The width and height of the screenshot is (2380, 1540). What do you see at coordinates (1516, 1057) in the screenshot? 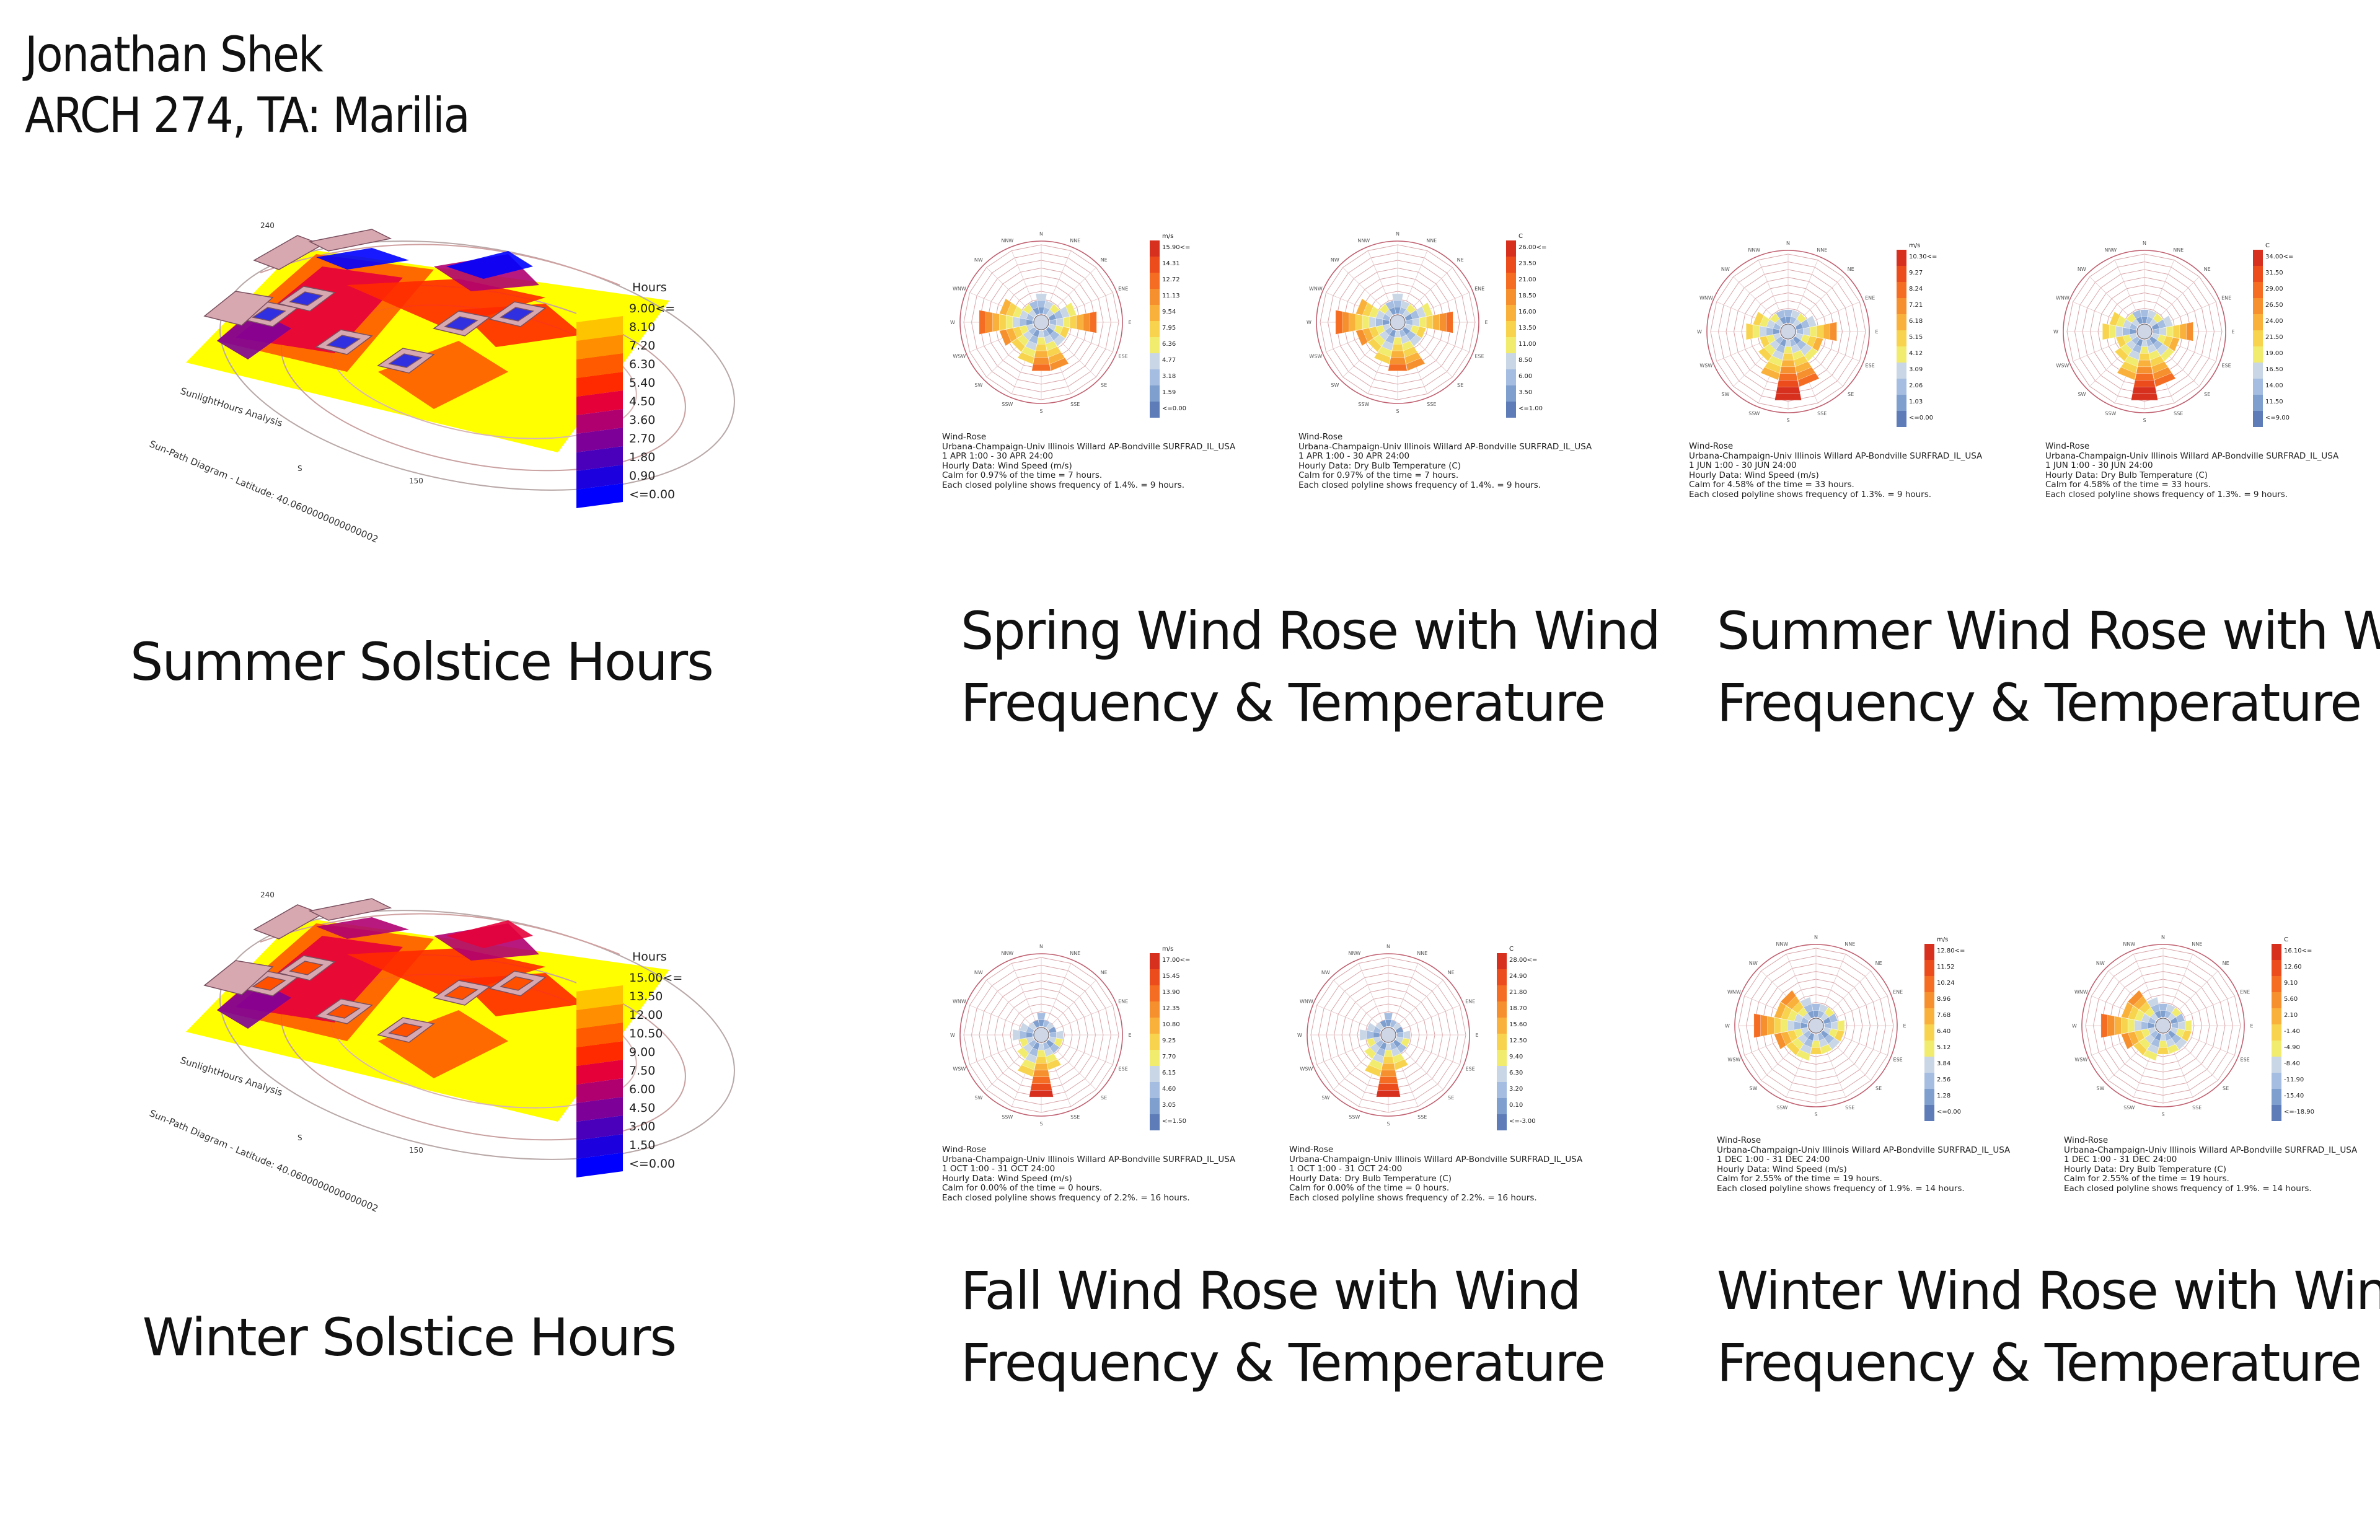
I see `legend-value: 9.40` at bounding box center [1516, 1057].